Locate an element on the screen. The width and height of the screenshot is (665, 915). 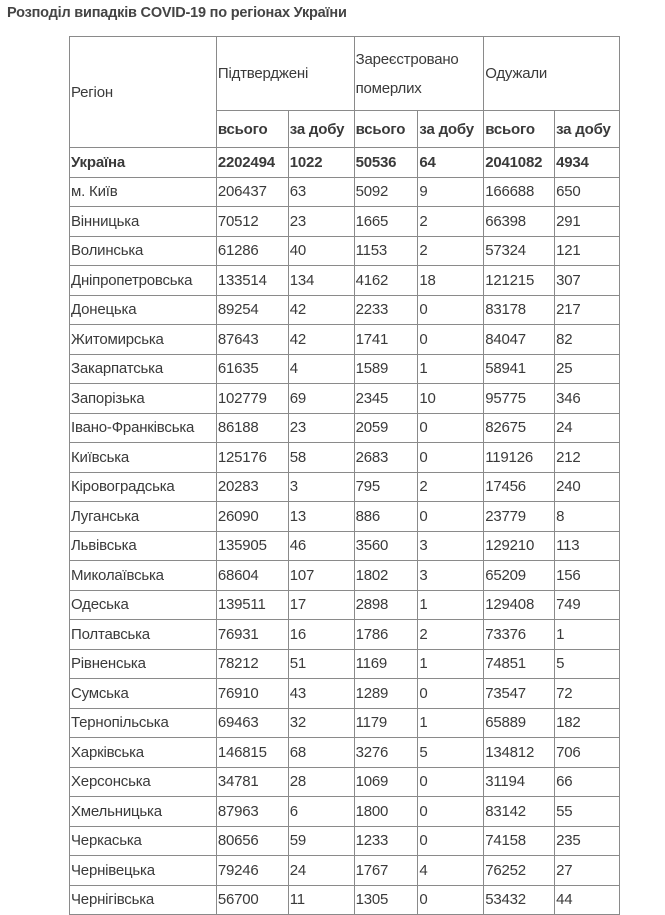
cell-confirmed-daily: 46 is located at coordinates (321, 545).